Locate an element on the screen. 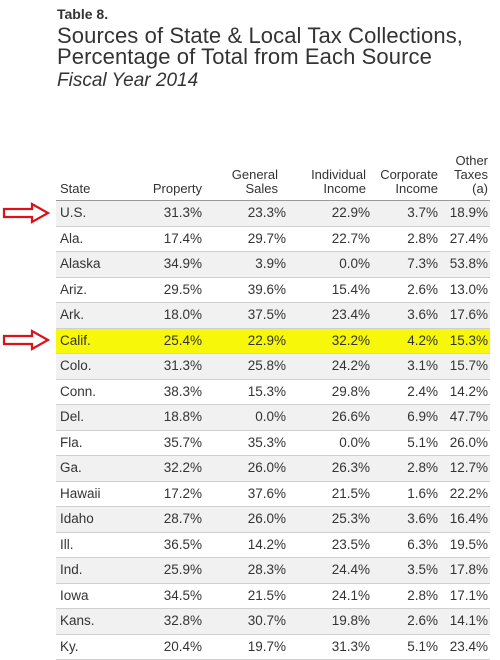  individual-income-cell: 24.2% is located at coordinates (329, 366).